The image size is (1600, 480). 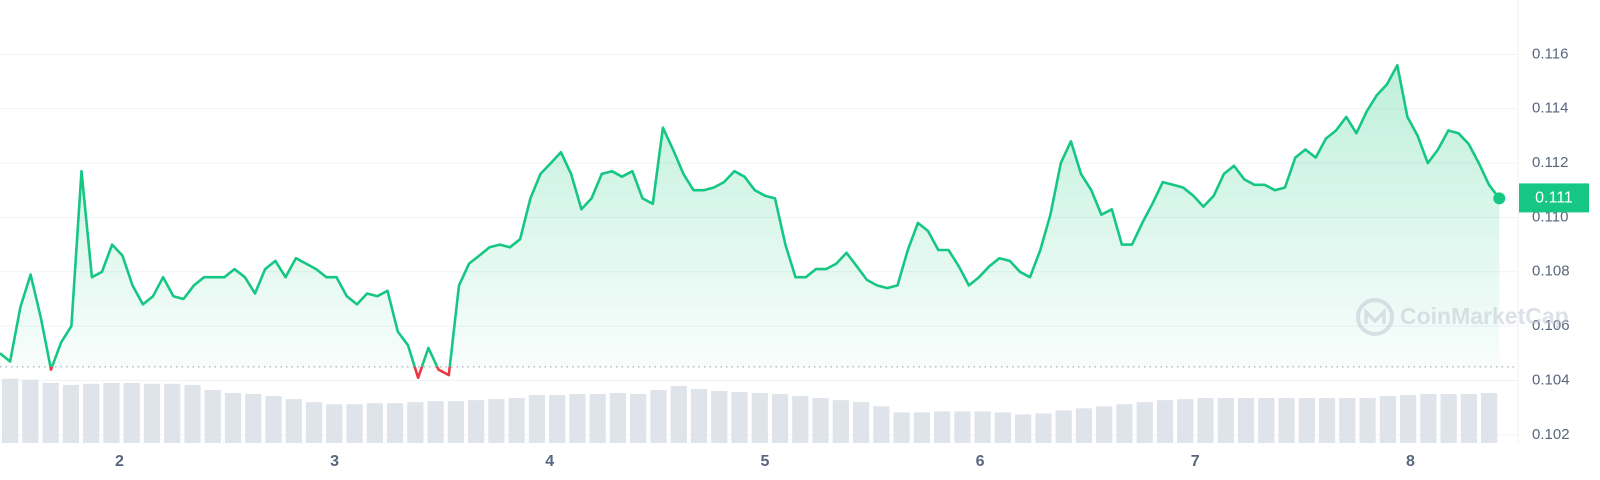 What do you see at coordinates (1551, 271) in the screenshot?
I see `y-tick-label: 0.108` at bounding box center [1551, 271].